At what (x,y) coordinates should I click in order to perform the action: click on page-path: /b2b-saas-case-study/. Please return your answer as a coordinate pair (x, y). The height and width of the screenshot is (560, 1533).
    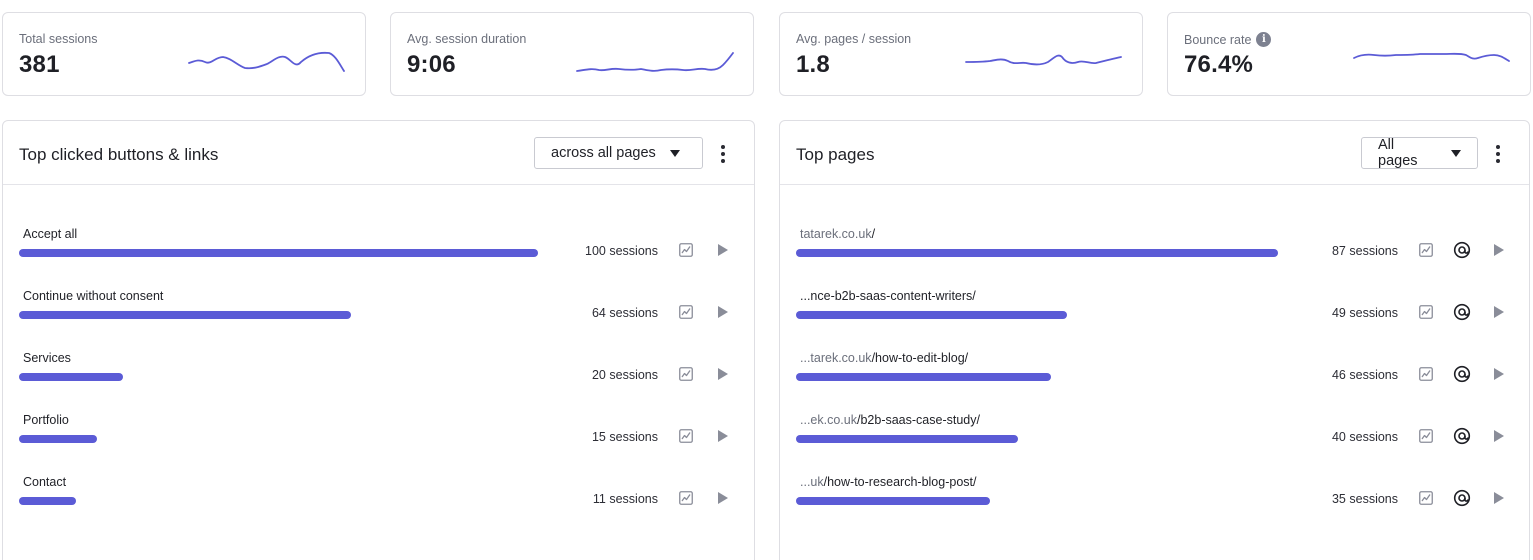
    Looking at the image, I should click on (918, 420).